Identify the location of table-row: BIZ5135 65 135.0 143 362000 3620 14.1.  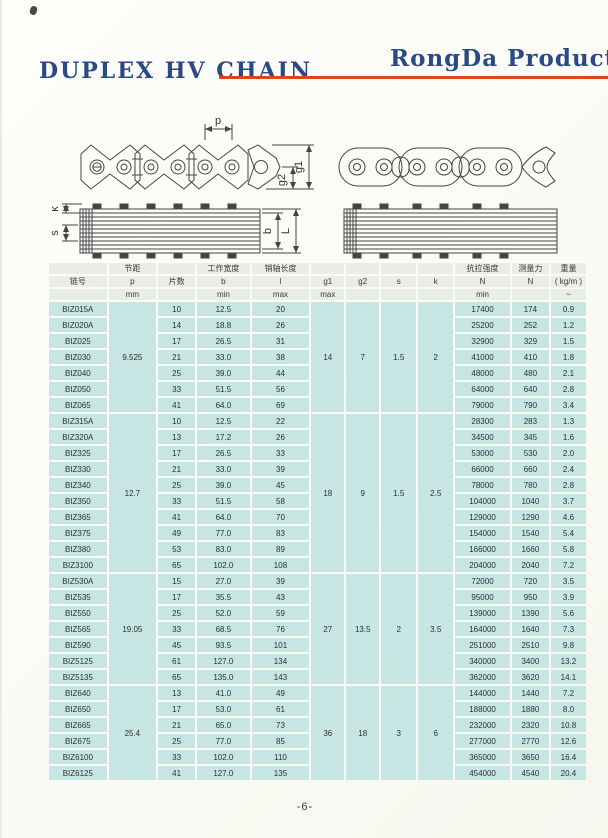
(317, 677).